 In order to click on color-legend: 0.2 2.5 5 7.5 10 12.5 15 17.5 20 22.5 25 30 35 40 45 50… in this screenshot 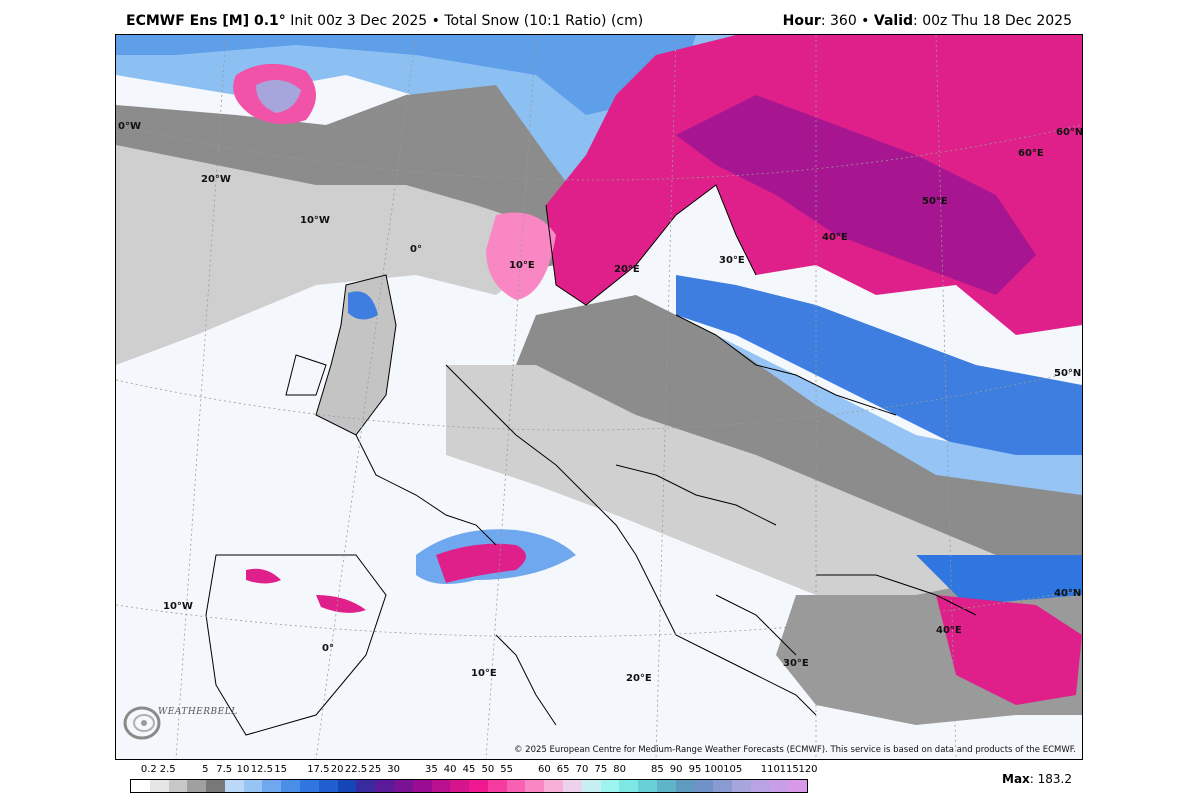, I will do `click(474, 779)`.